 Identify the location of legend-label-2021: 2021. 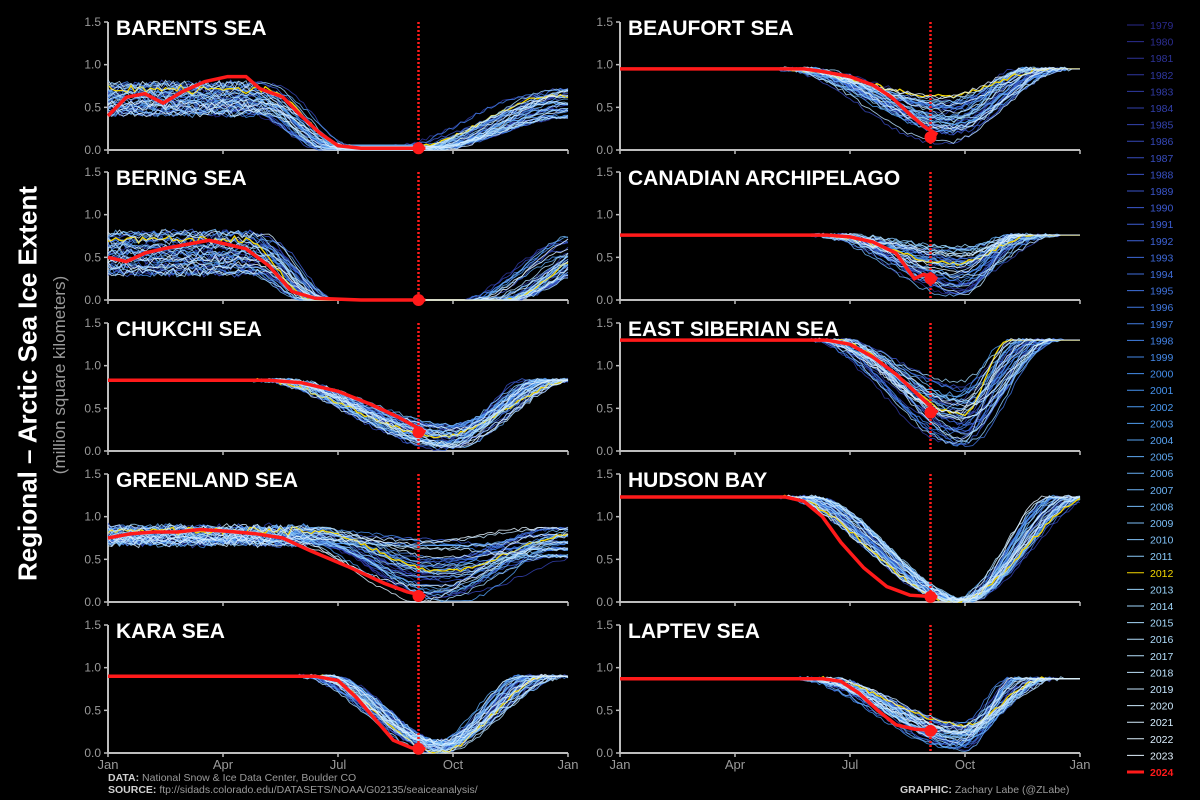
(1162, 723).